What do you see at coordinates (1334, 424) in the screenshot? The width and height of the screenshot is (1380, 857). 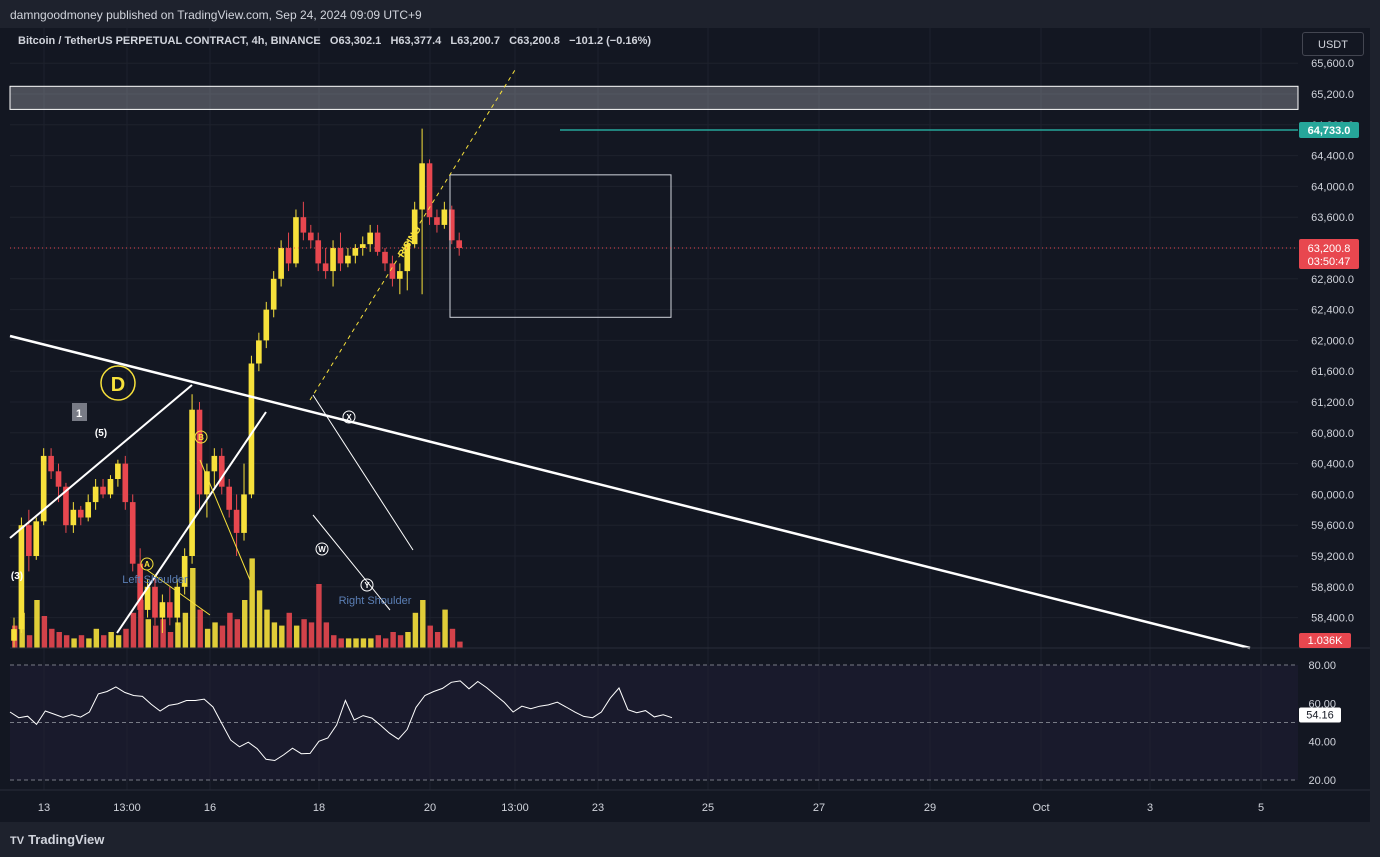 I see `price-scale` at bounding box center [1334, 424].